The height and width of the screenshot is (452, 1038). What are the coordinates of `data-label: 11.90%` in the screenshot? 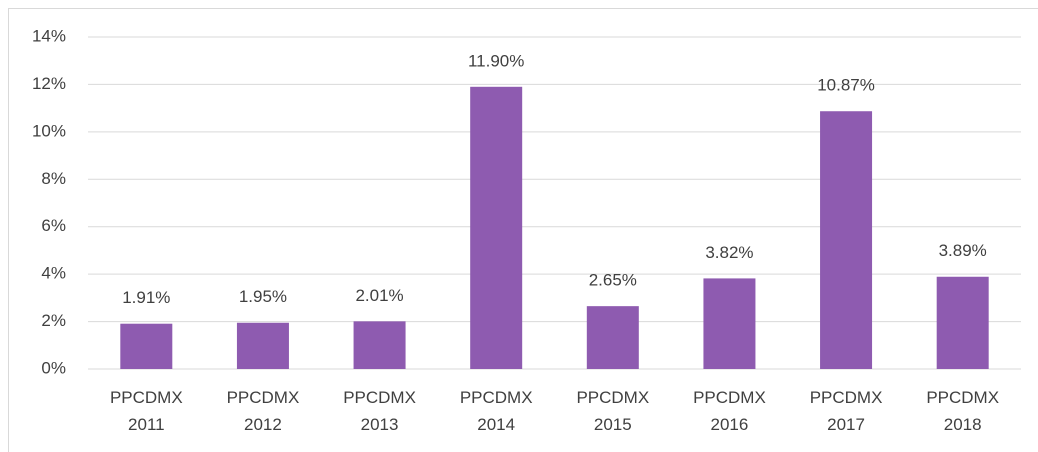 It's located at (496, 60).